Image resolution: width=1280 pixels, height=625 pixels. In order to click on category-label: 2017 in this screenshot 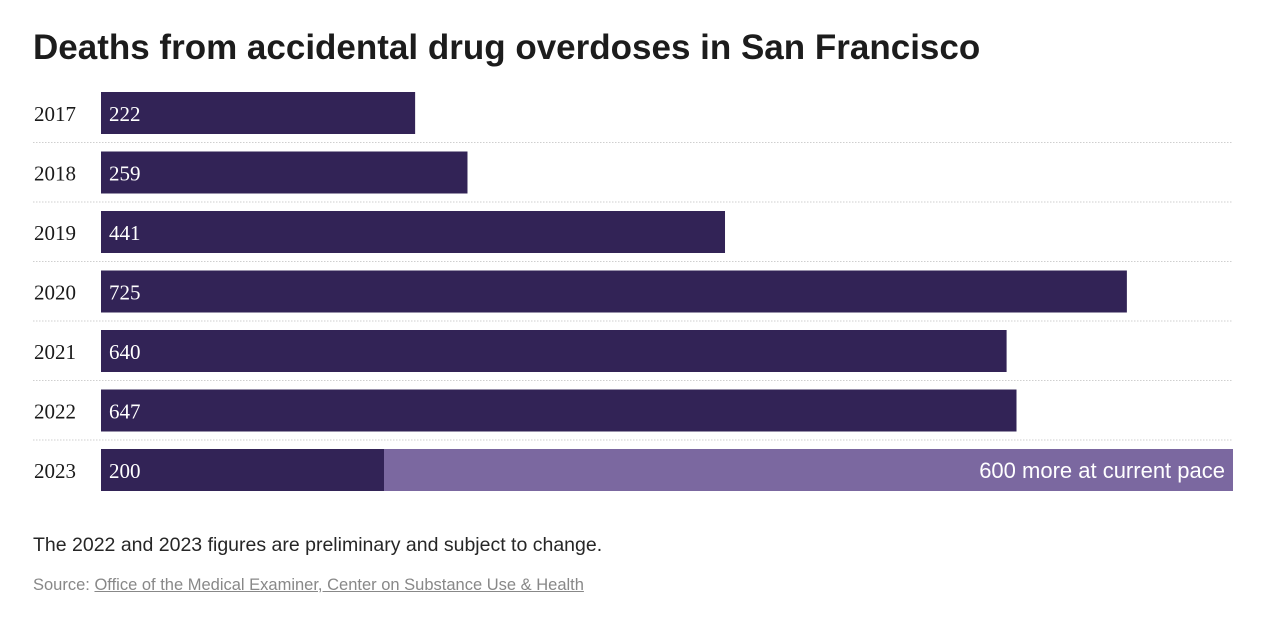, I will do `click(55, 114)`.